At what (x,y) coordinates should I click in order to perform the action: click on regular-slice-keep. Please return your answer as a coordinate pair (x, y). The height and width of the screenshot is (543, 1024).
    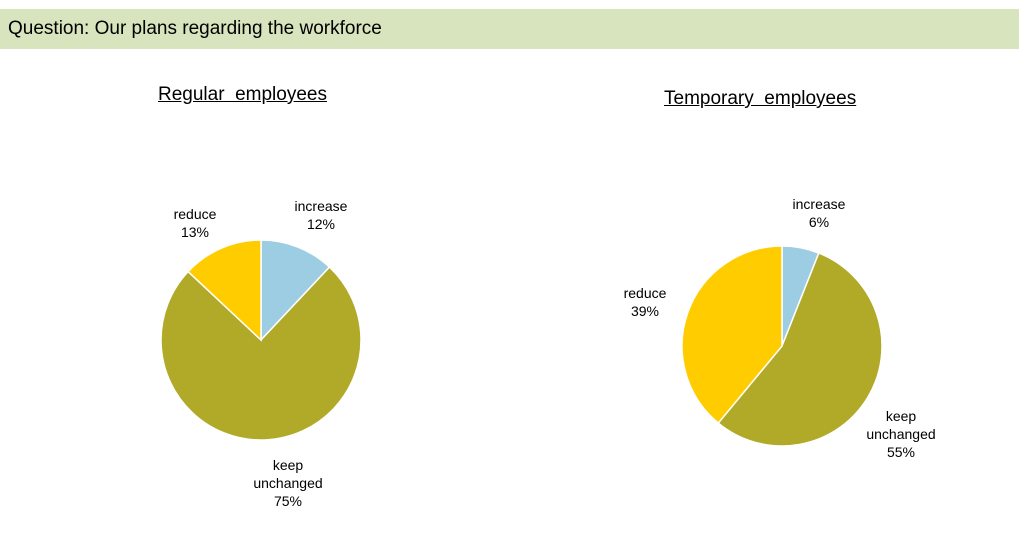
    Looking at the image, I should click on (261, 353).